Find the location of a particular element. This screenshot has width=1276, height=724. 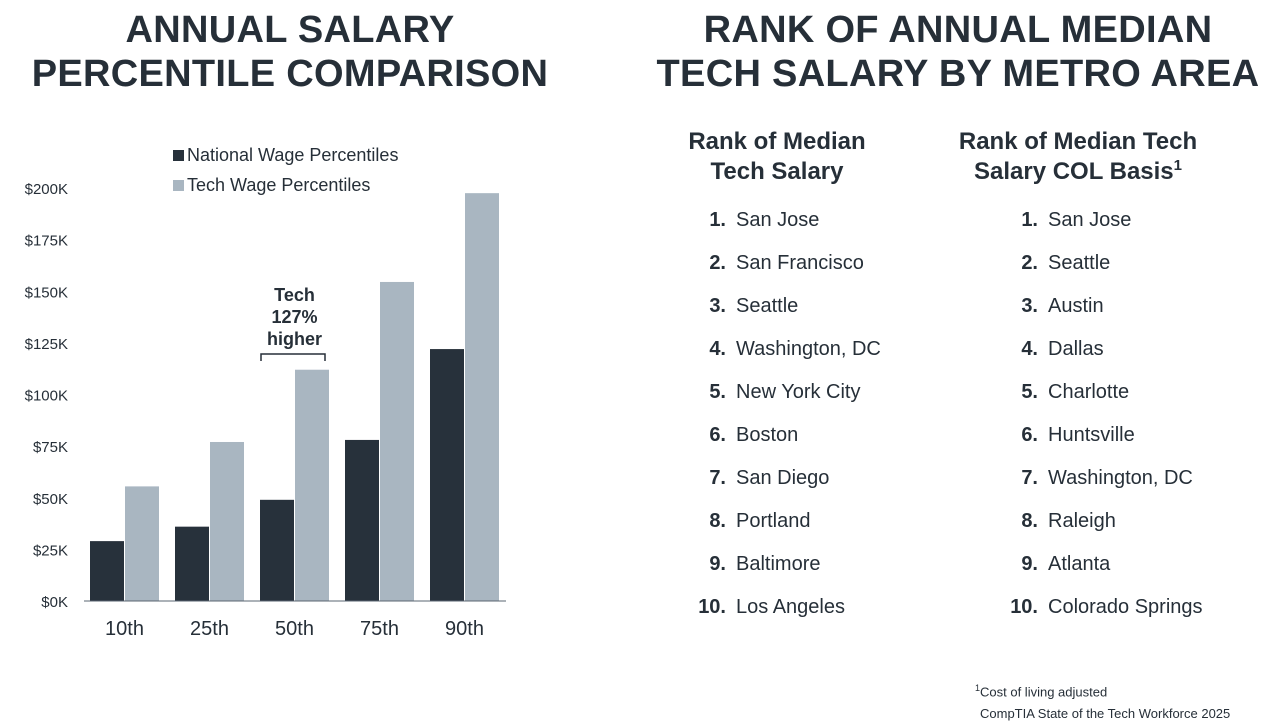

rank-item: 2. San Francisco is located at coordinates (785, 265).